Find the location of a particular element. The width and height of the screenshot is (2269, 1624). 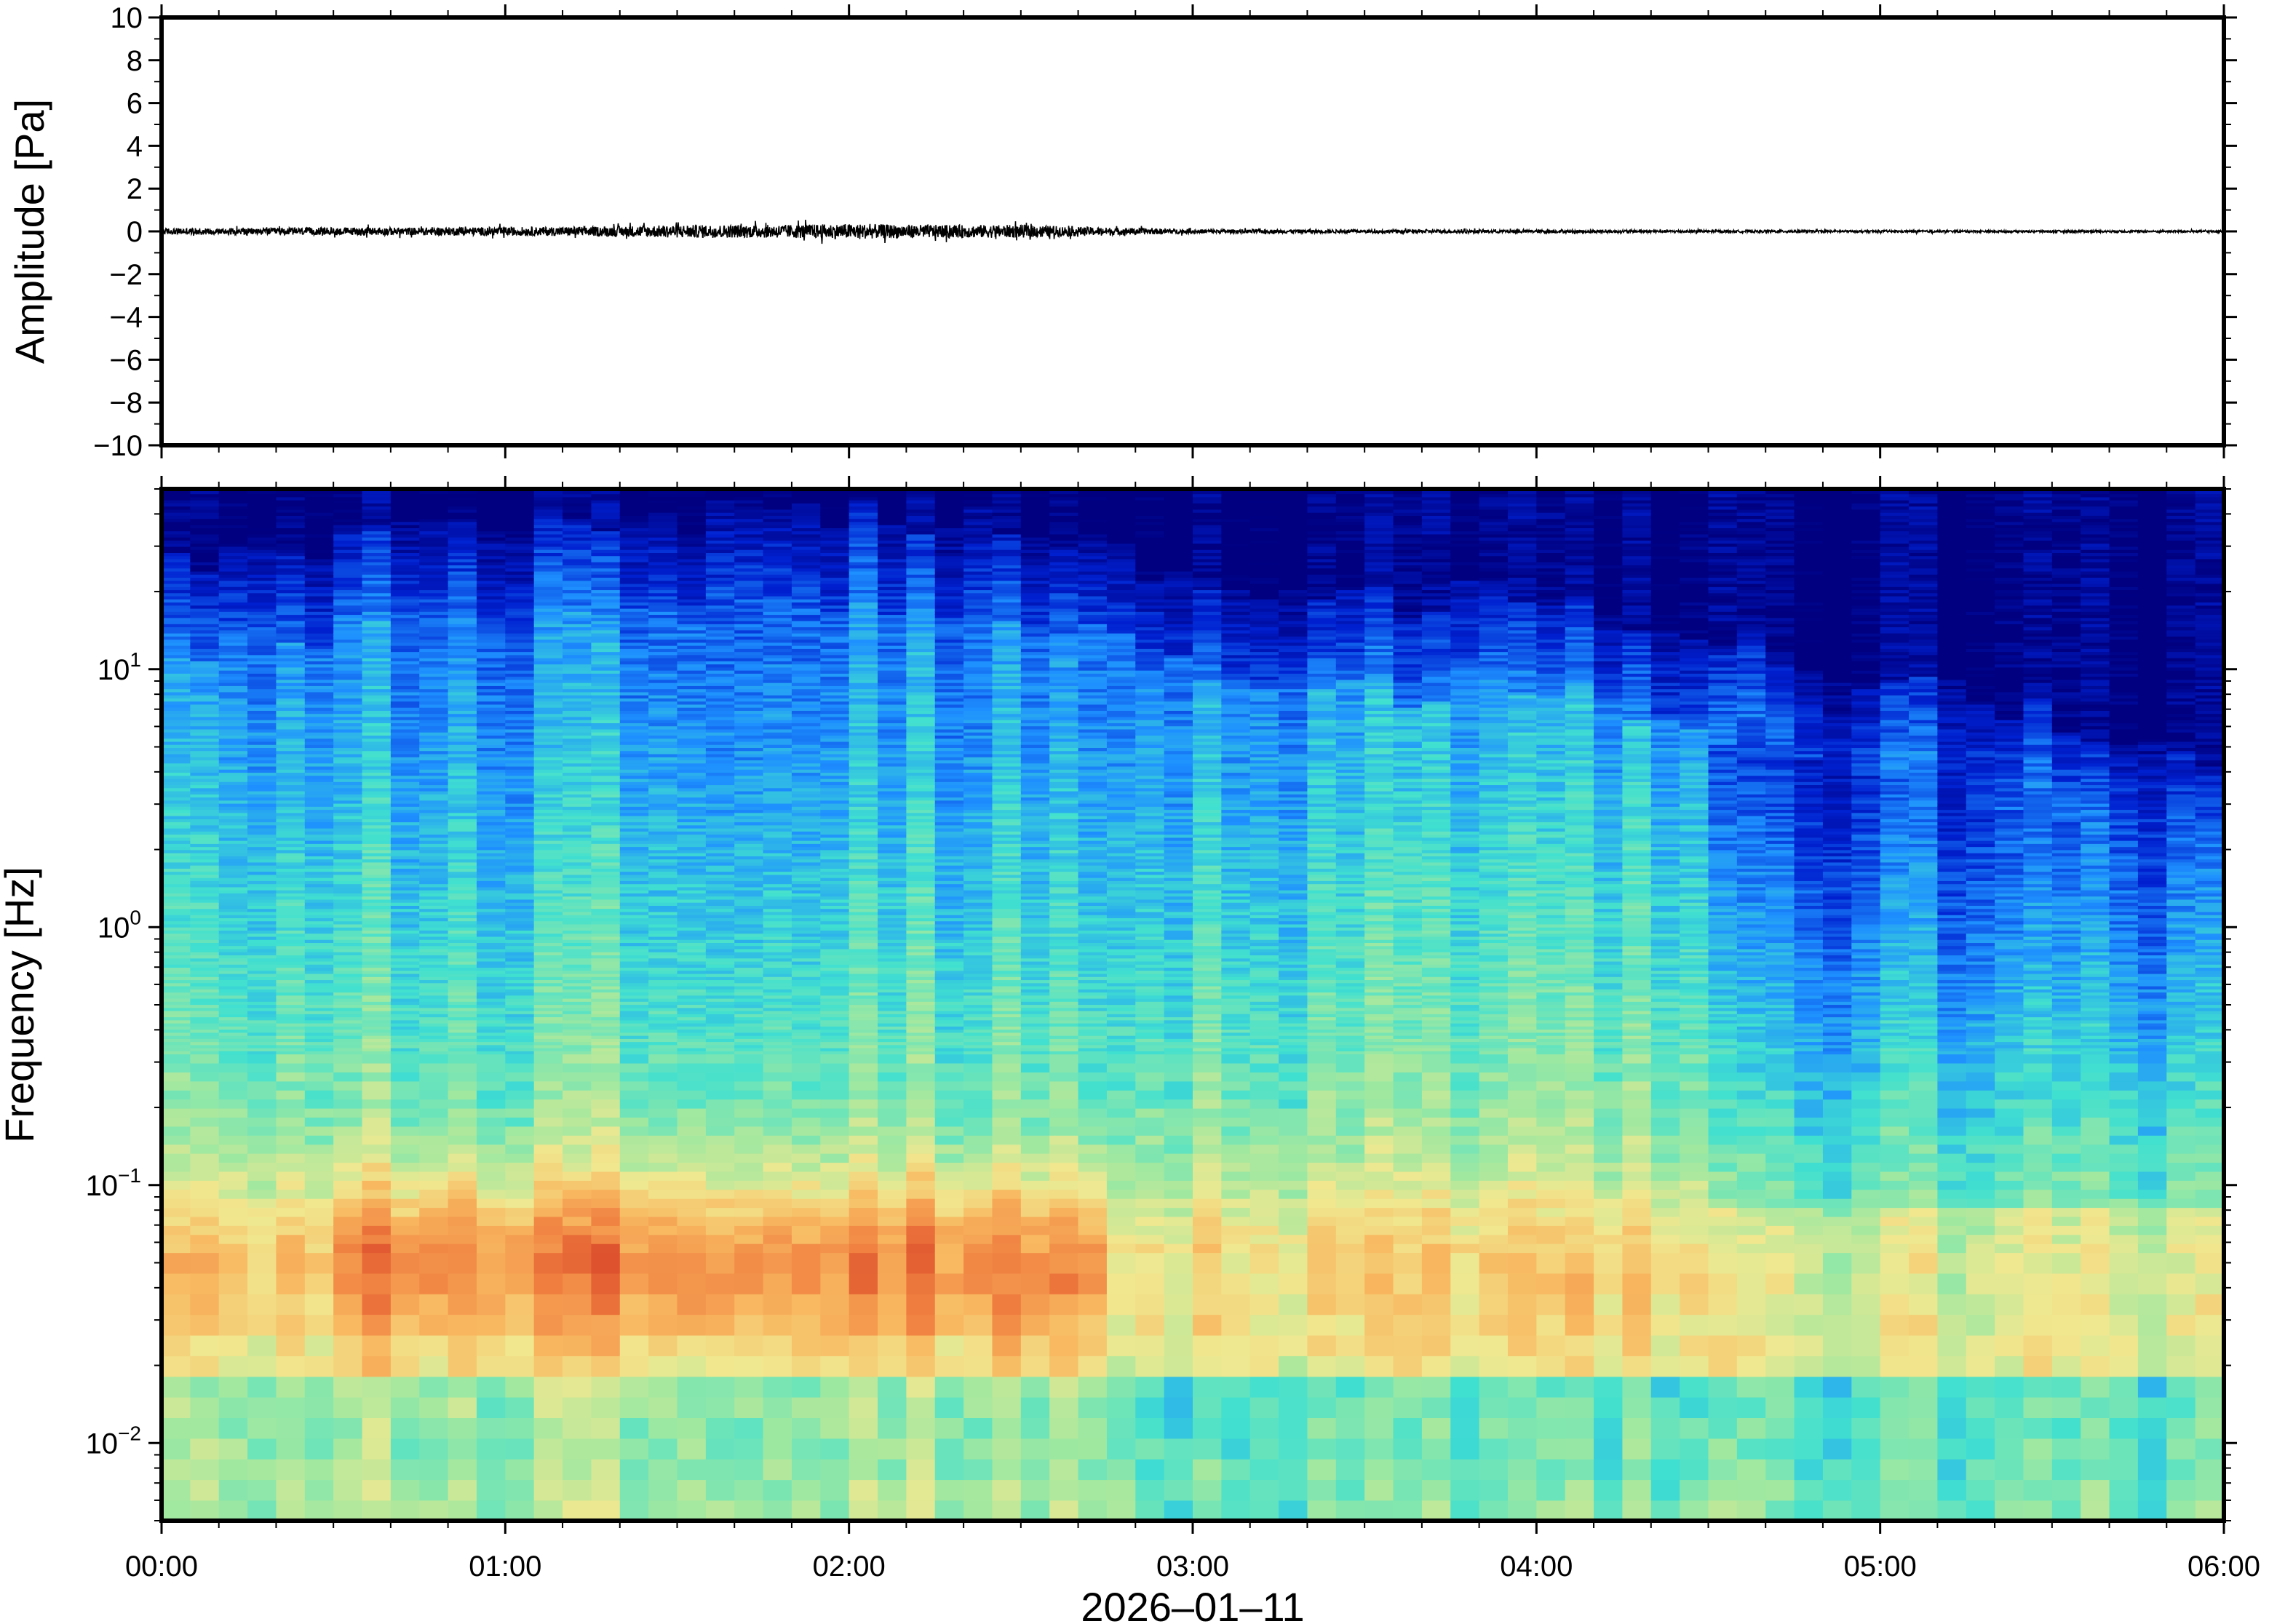

amplitude-y-label: Amplitude [Pa] is located at coordinates (30, 231).